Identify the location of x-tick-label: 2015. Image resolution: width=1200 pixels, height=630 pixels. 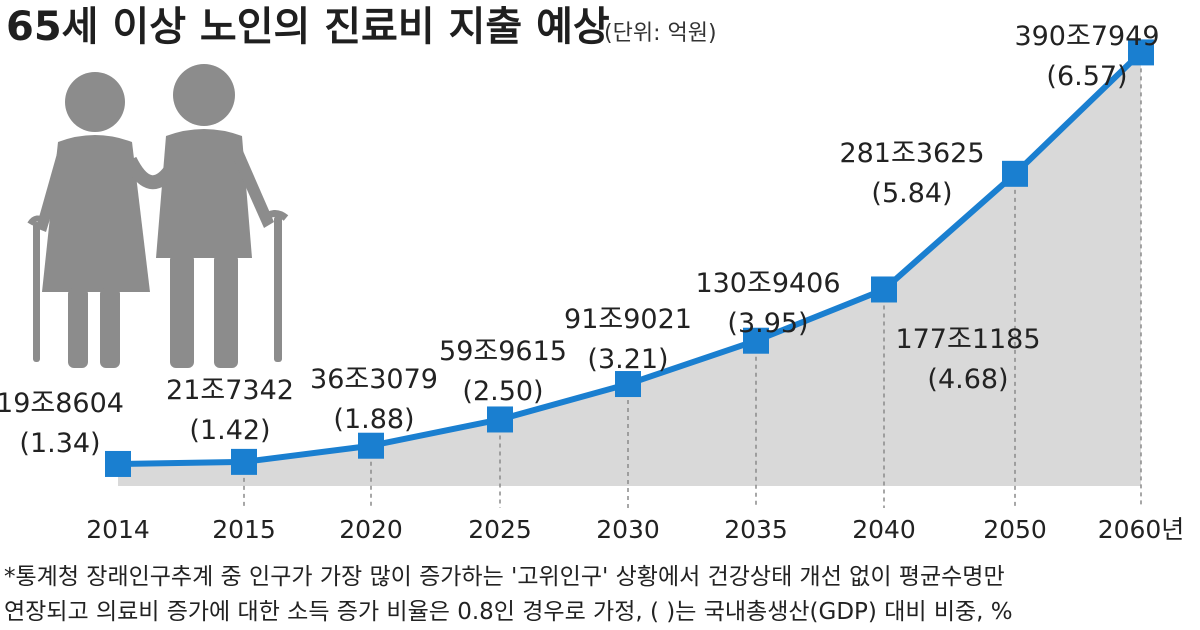
(244, 529).